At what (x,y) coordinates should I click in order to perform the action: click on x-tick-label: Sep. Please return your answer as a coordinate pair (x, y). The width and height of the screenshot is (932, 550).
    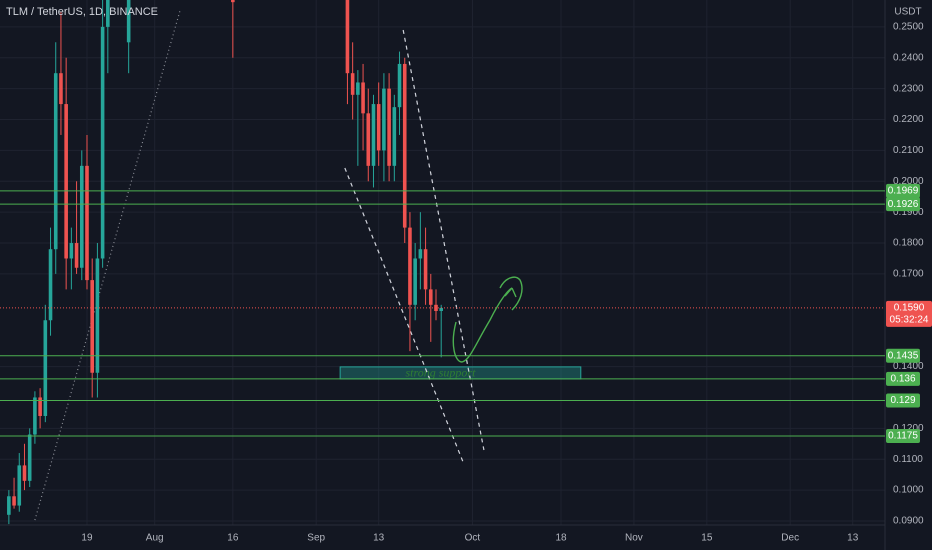
    Looking at the image, I should click on (316, 538).